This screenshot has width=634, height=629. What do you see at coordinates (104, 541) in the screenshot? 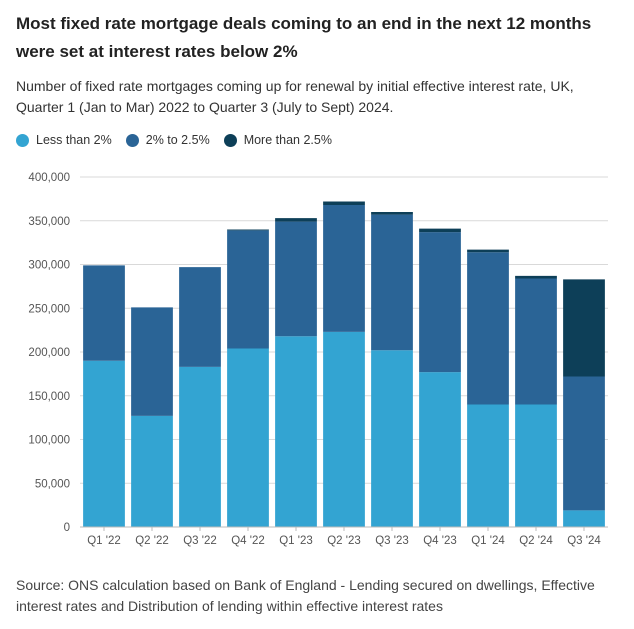
I see `x-tick-label: Q1 '22` at bounding box center [104, 541].